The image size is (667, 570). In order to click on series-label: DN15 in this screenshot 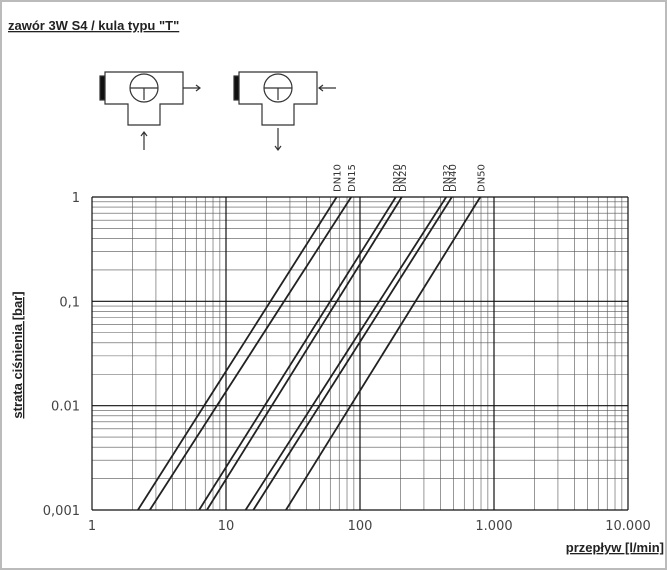, I will do `click(352, 178)`.